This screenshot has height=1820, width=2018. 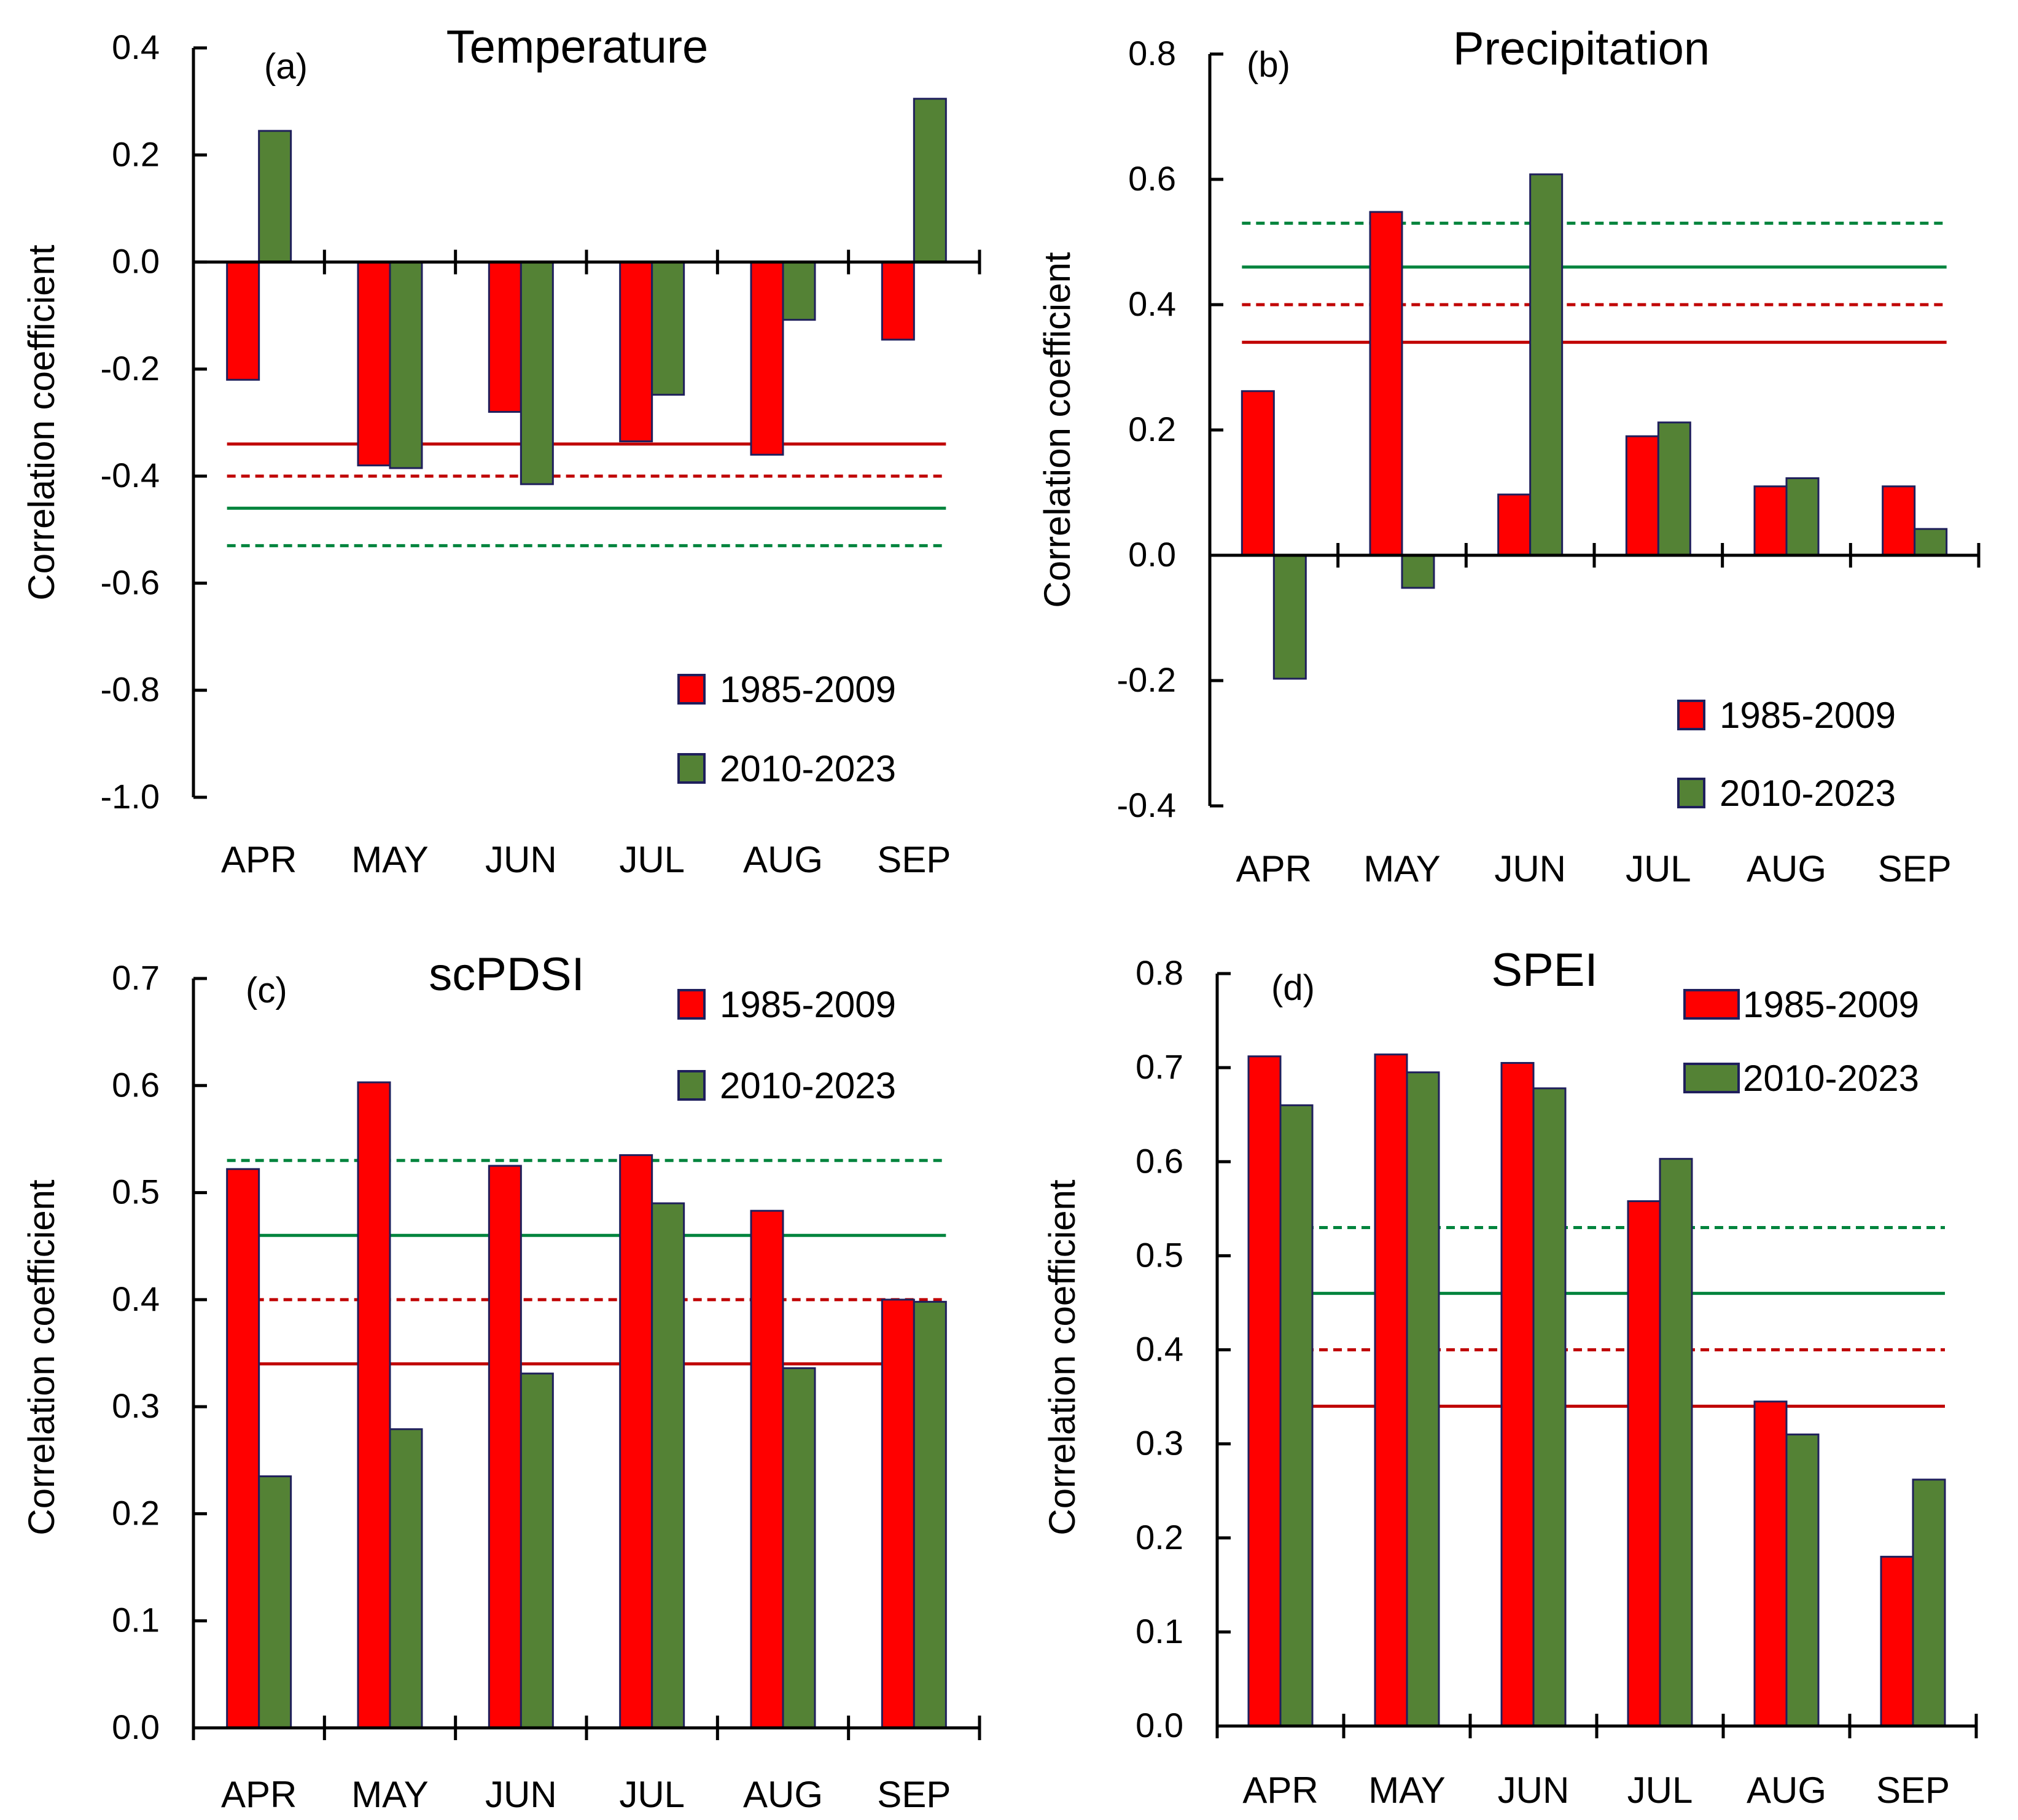 What do you see at coordinates (1293, 988) in the screenshot?
I see `panel-label: (d)` at bounding box center [1293, 988].